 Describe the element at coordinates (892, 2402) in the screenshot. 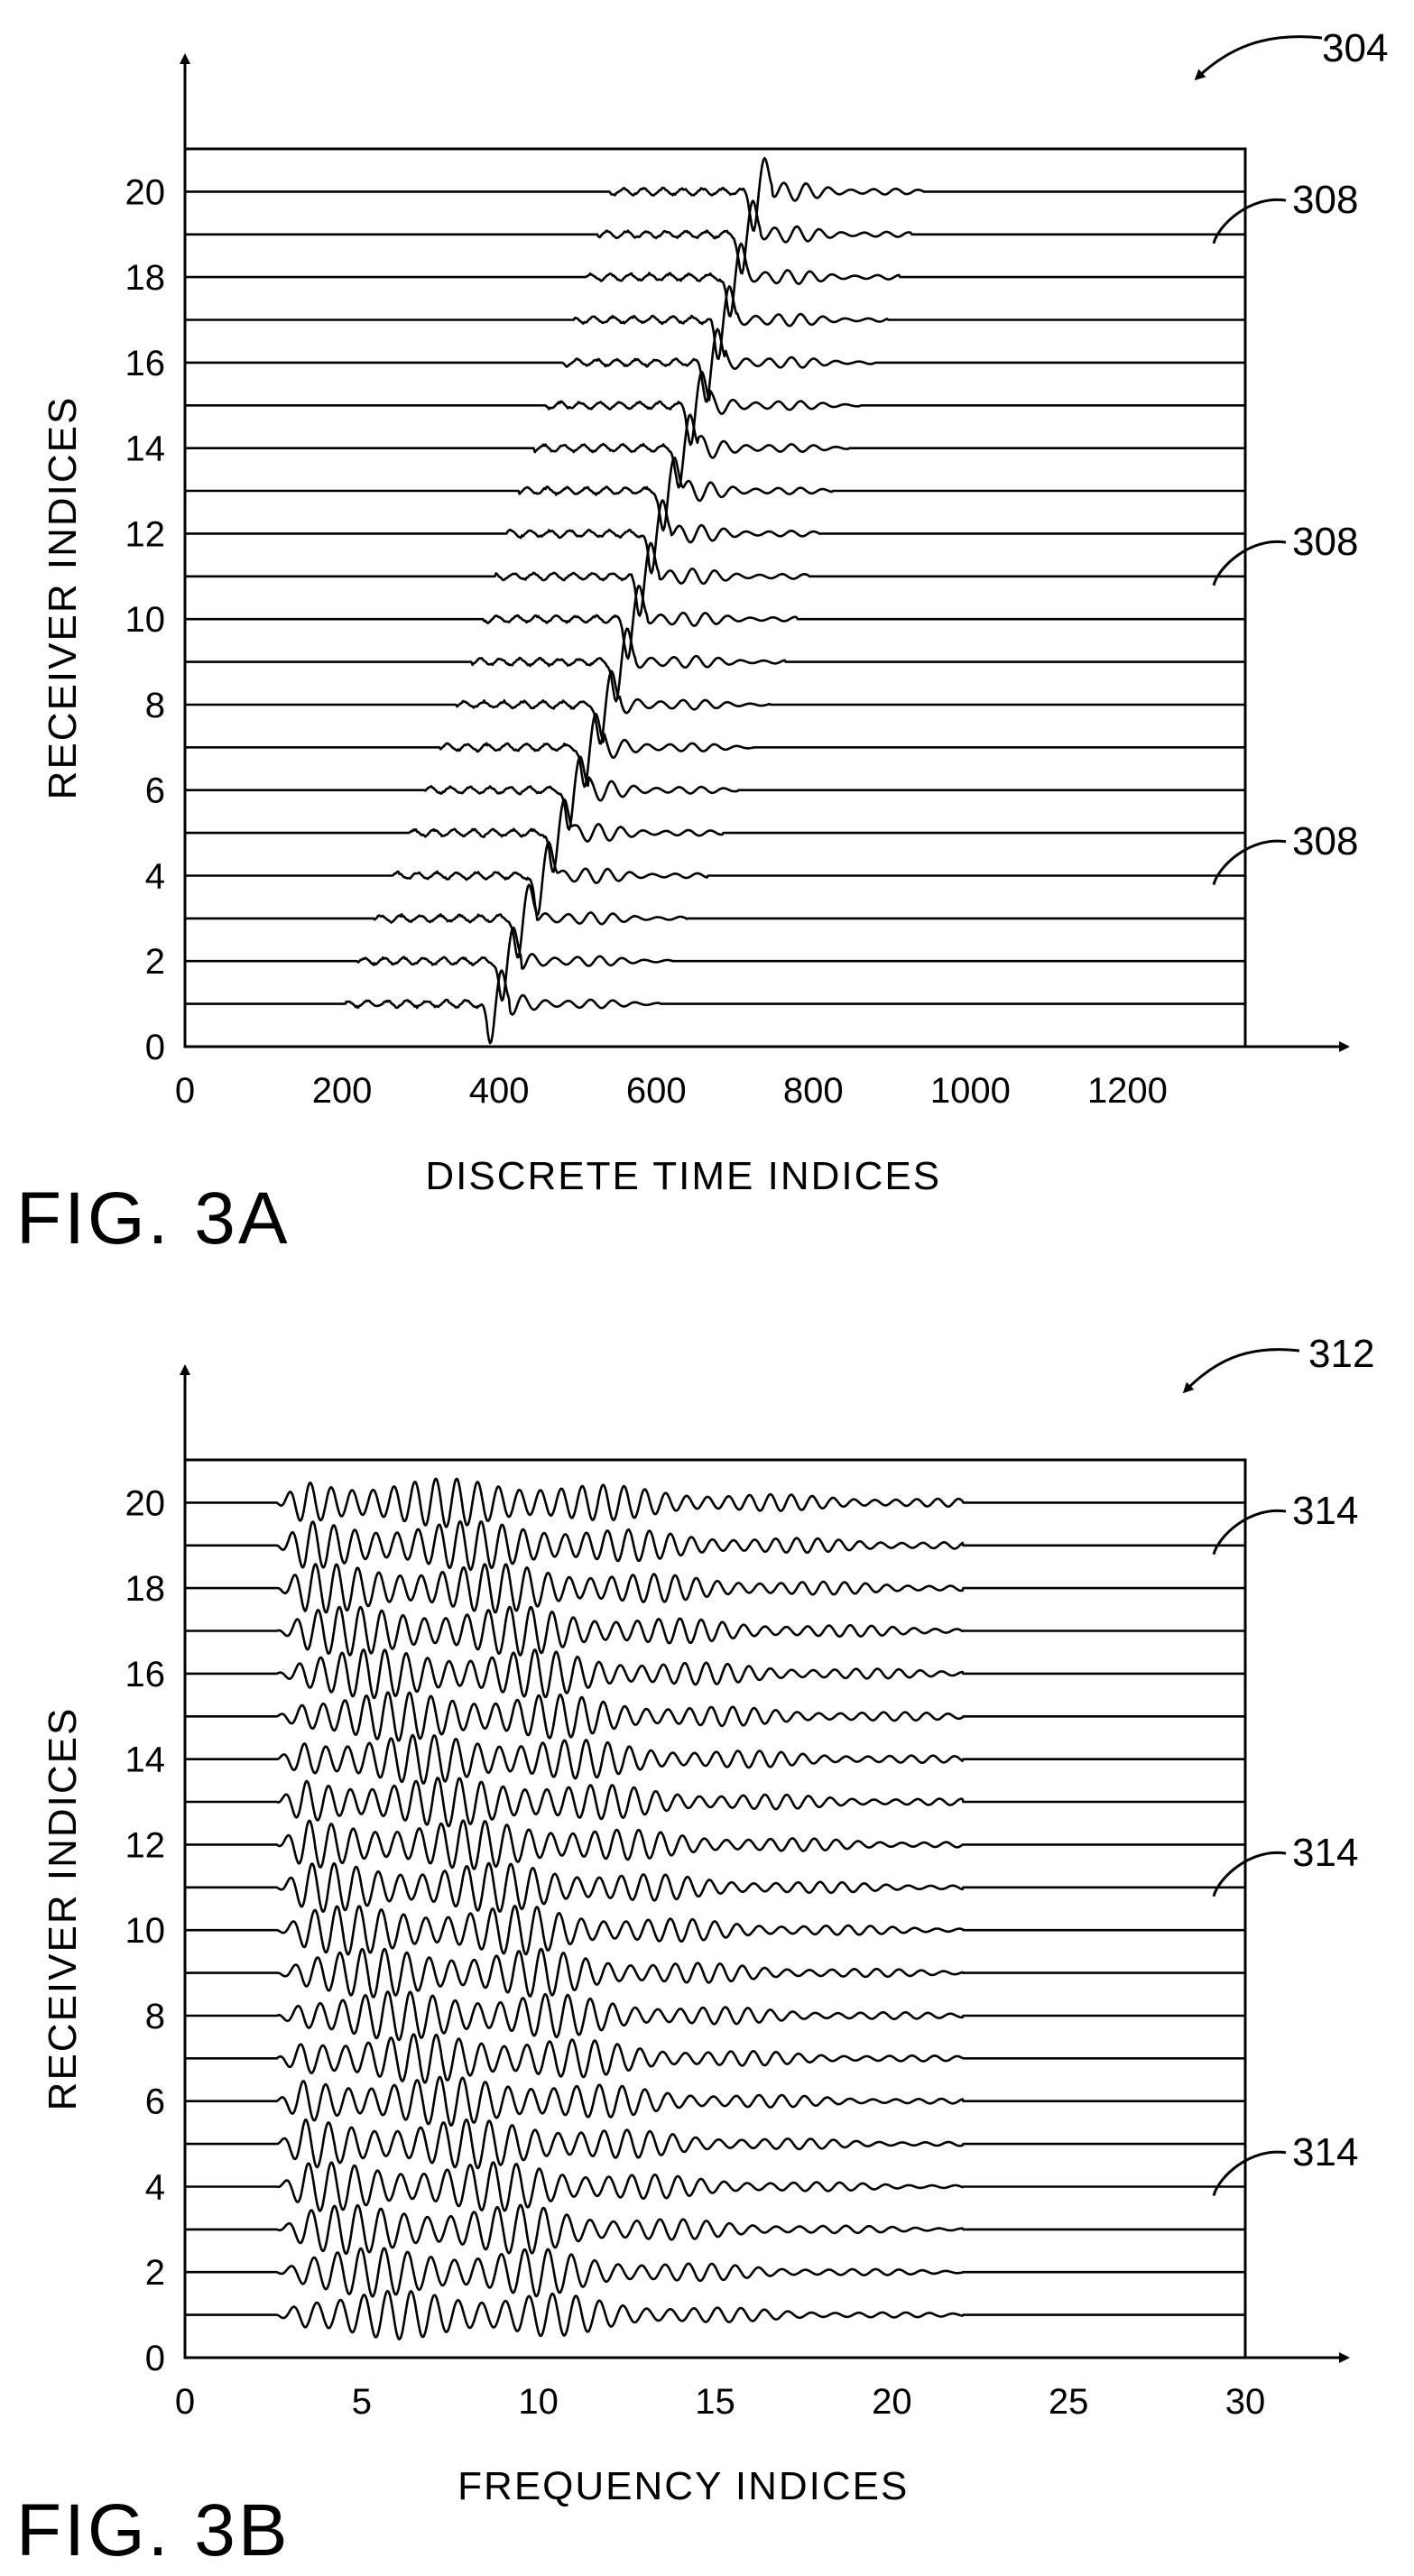

I see `x-tick-label: 20` at that location.